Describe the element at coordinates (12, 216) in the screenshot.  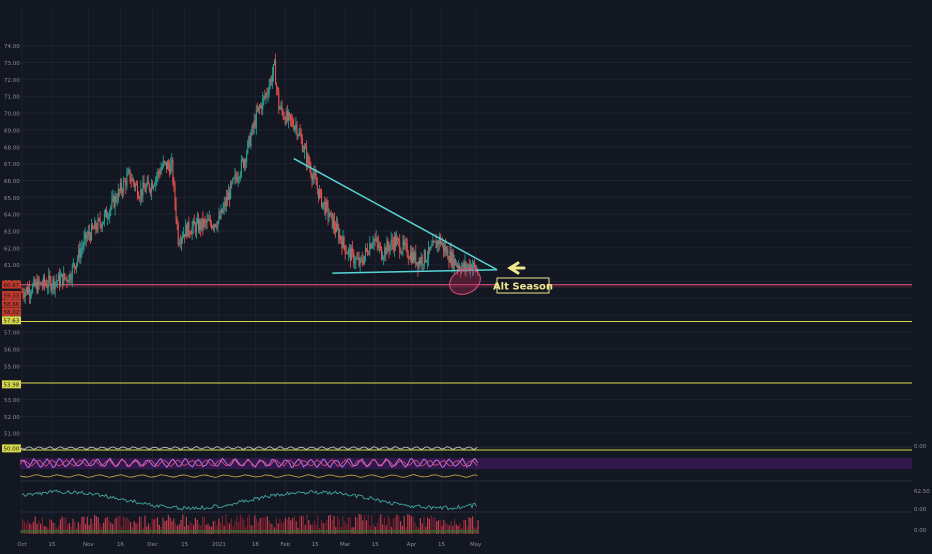
I see `y-tick-label: 64.00` at that location.